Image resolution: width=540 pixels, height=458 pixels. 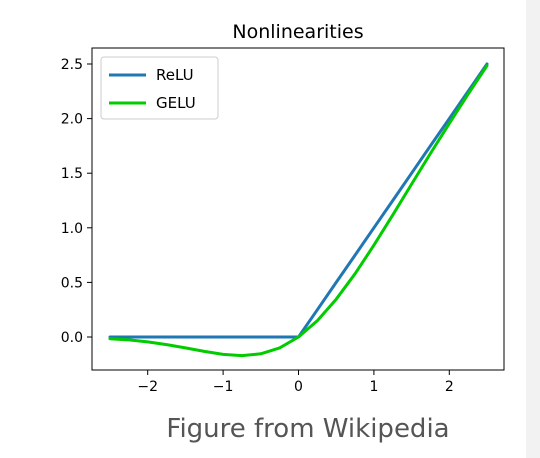 I want to click on y-tick-label: 2.0, so click(x=72, y=120).